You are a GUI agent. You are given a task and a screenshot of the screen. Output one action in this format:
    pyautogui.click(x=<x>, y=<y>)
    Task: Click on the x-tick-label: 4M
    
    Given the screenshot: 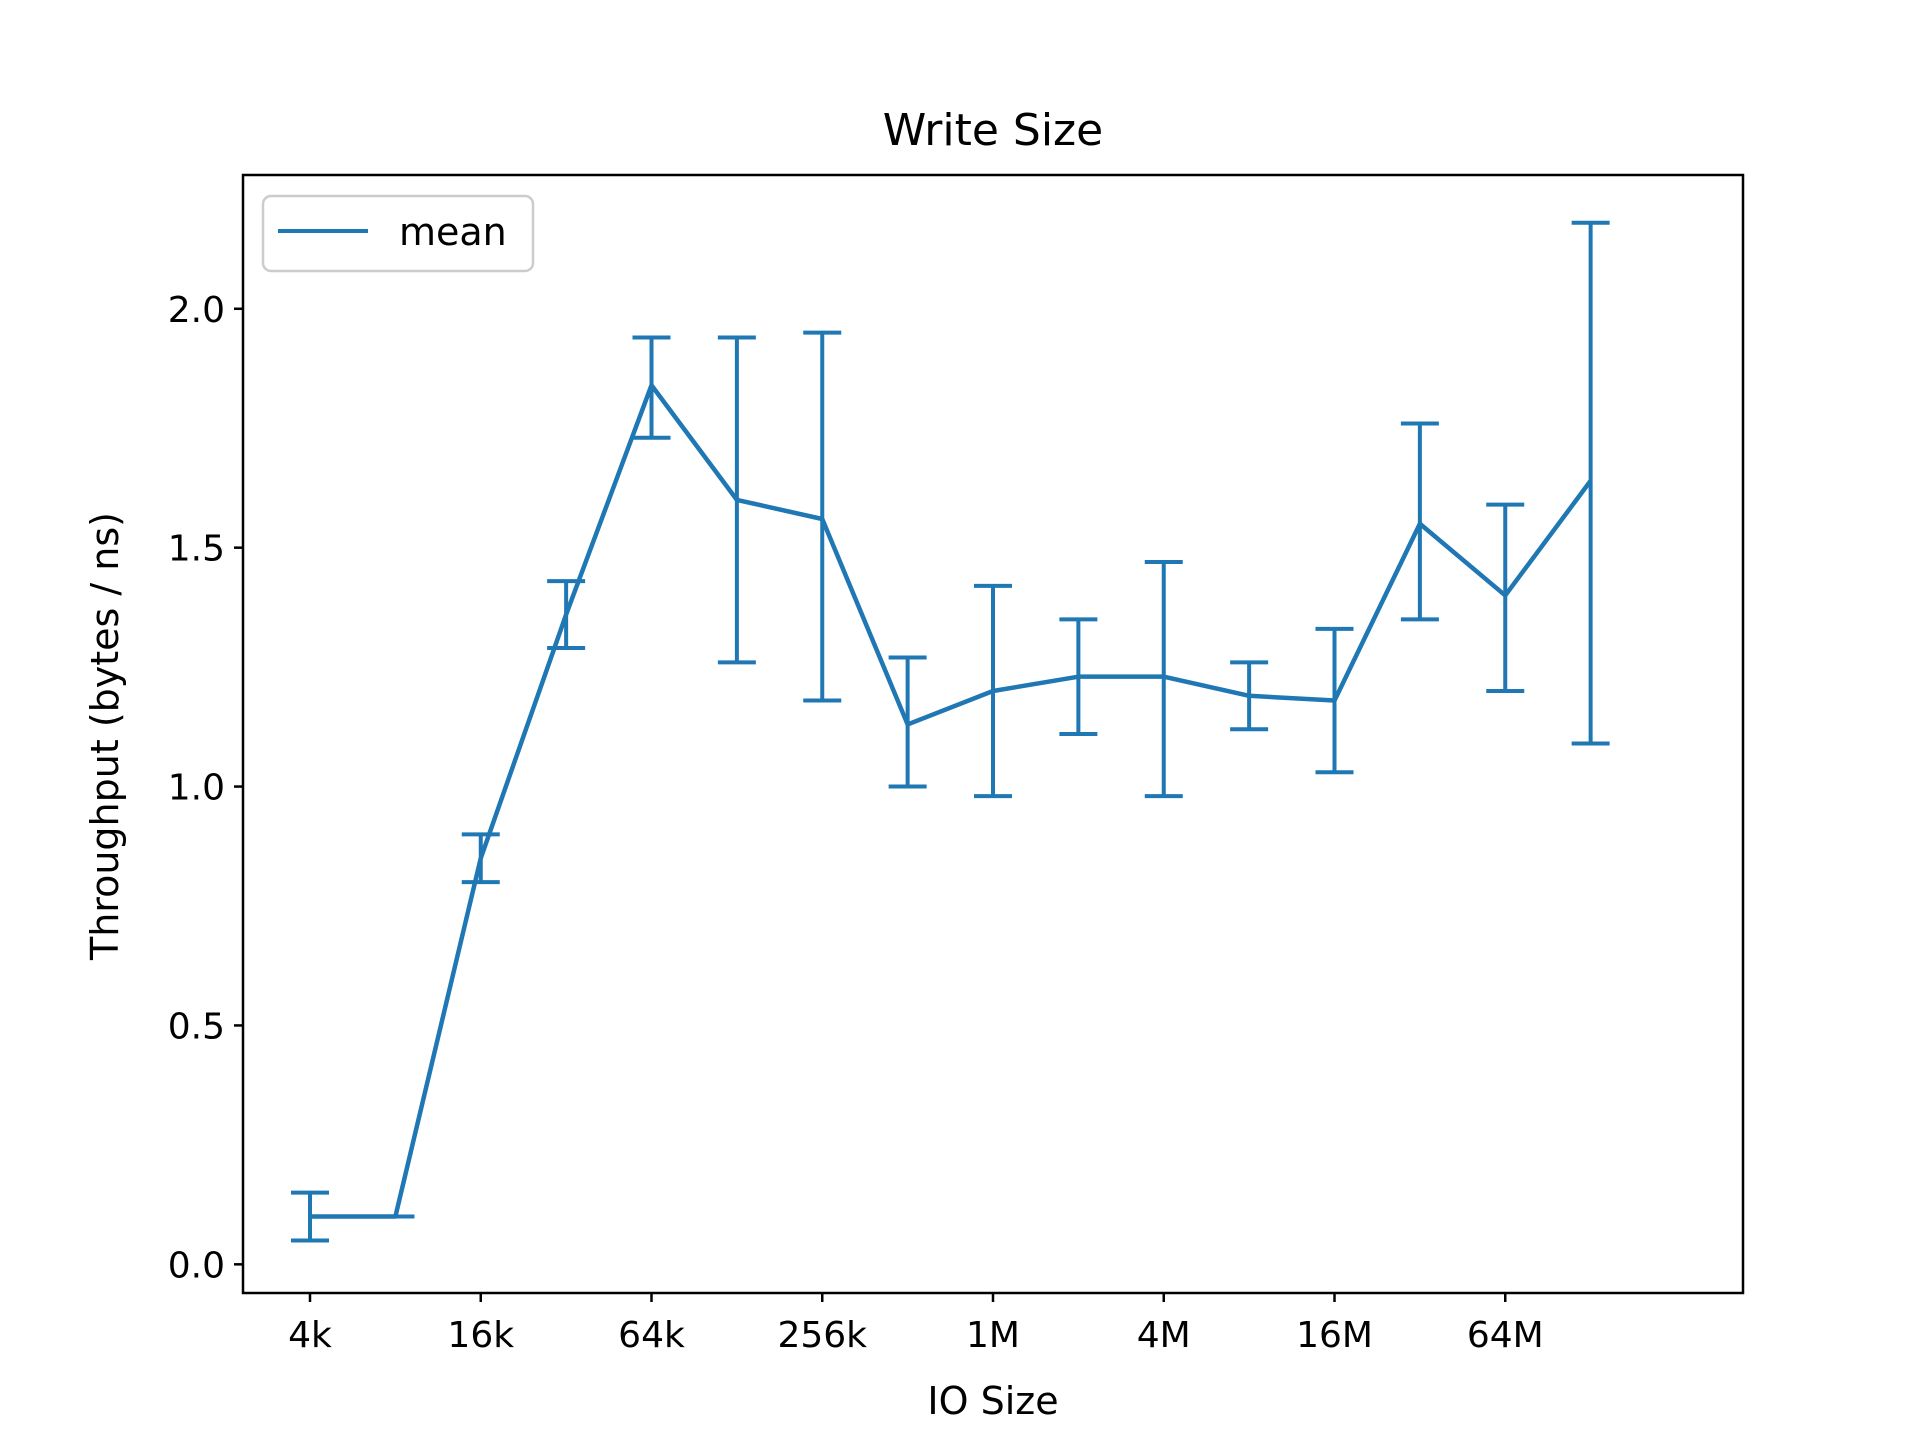 What is the action you would take?
    pyautogui.click(x=1164, y=1335)
    